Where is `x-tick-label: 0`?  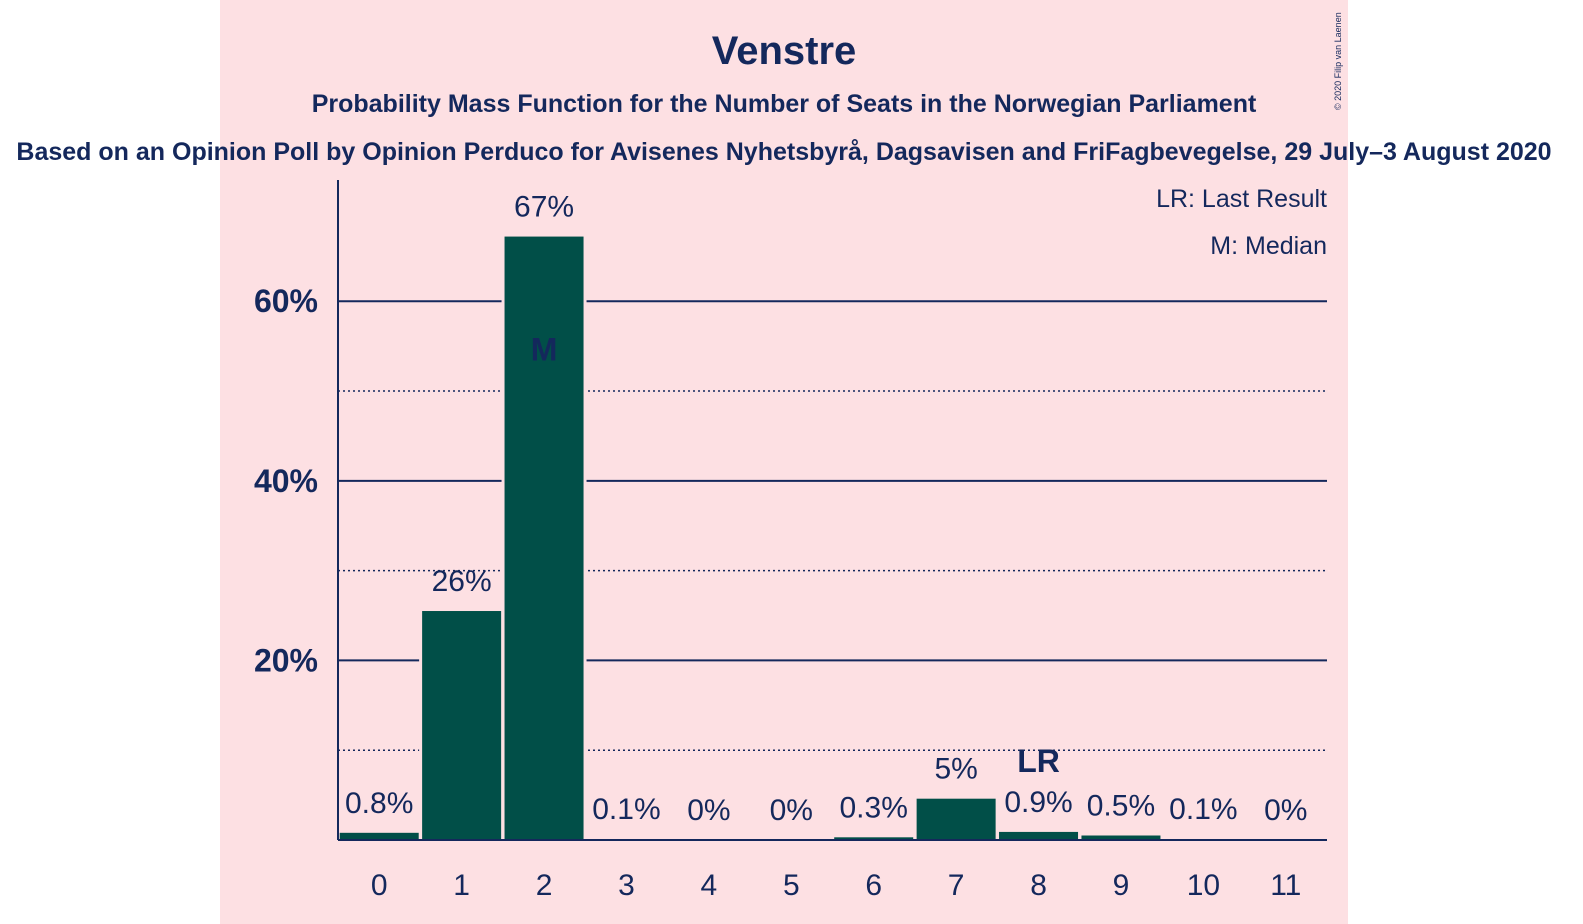 x-tick-label: 0 is located at coordinates (379, 885).